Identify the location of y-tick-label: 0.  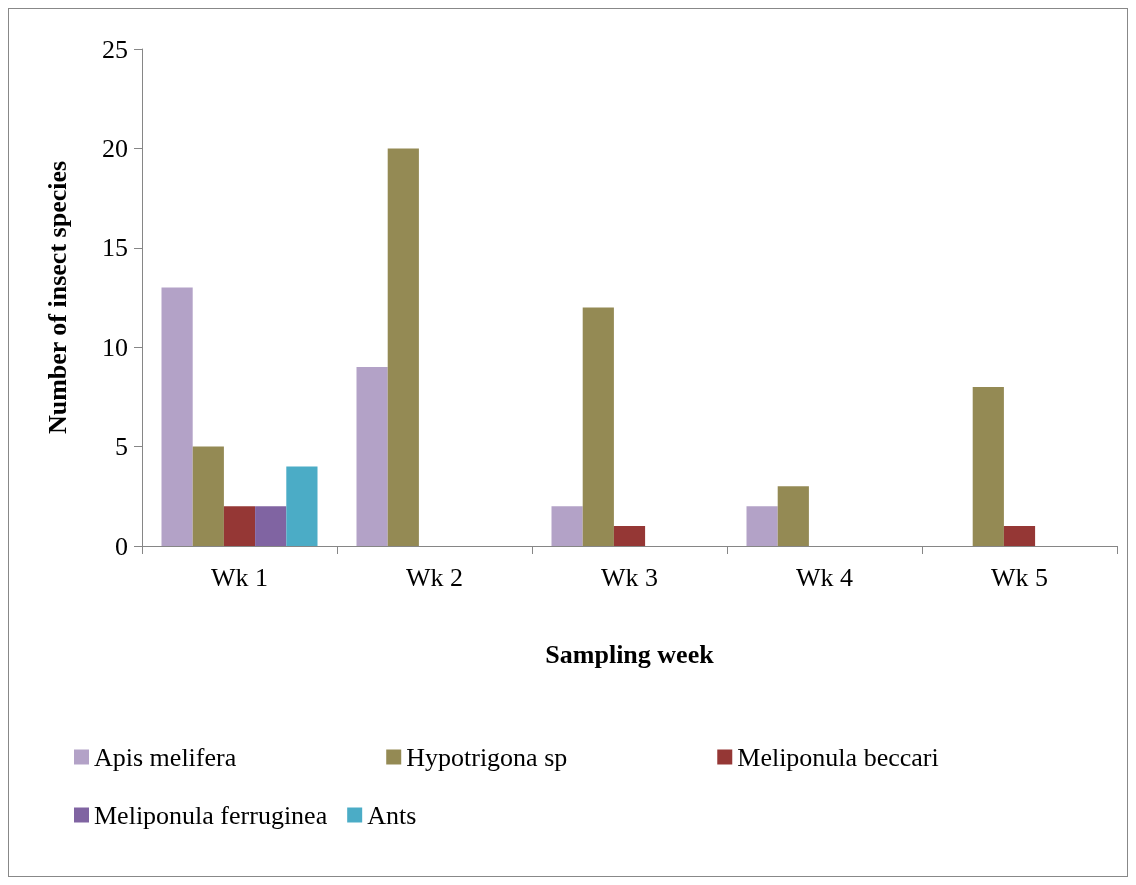
(121, 546).